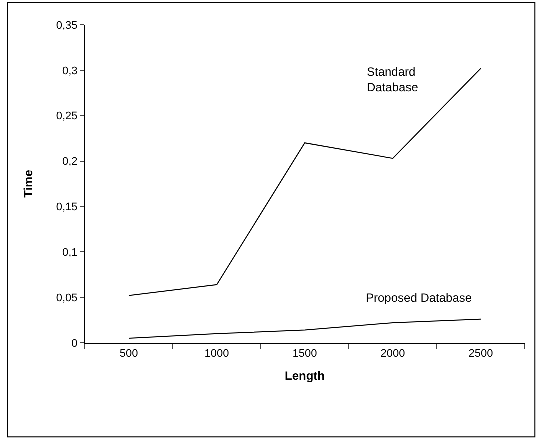 The height and width of the screenshot is (439, 542). What do you see at coordinates (67, 26) in the screenshot?
I see `y-tick-label: 0,35` at bounding box center [67, 26].